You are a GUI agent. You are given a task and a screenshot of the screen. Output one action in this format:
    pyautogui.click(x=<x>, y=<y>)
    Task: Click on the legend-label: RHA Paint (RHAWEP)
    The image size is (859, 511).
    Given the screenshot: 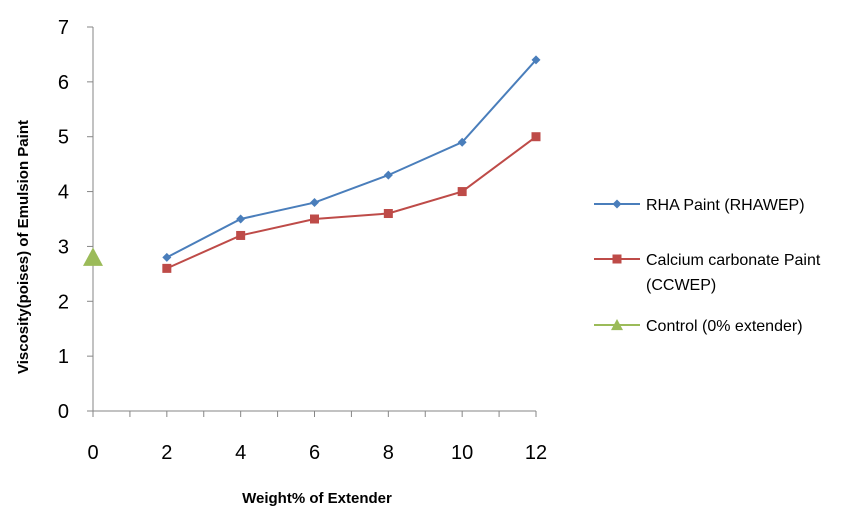 What is the action you would take?
    pyautogui.click(x=725, y=205)
    